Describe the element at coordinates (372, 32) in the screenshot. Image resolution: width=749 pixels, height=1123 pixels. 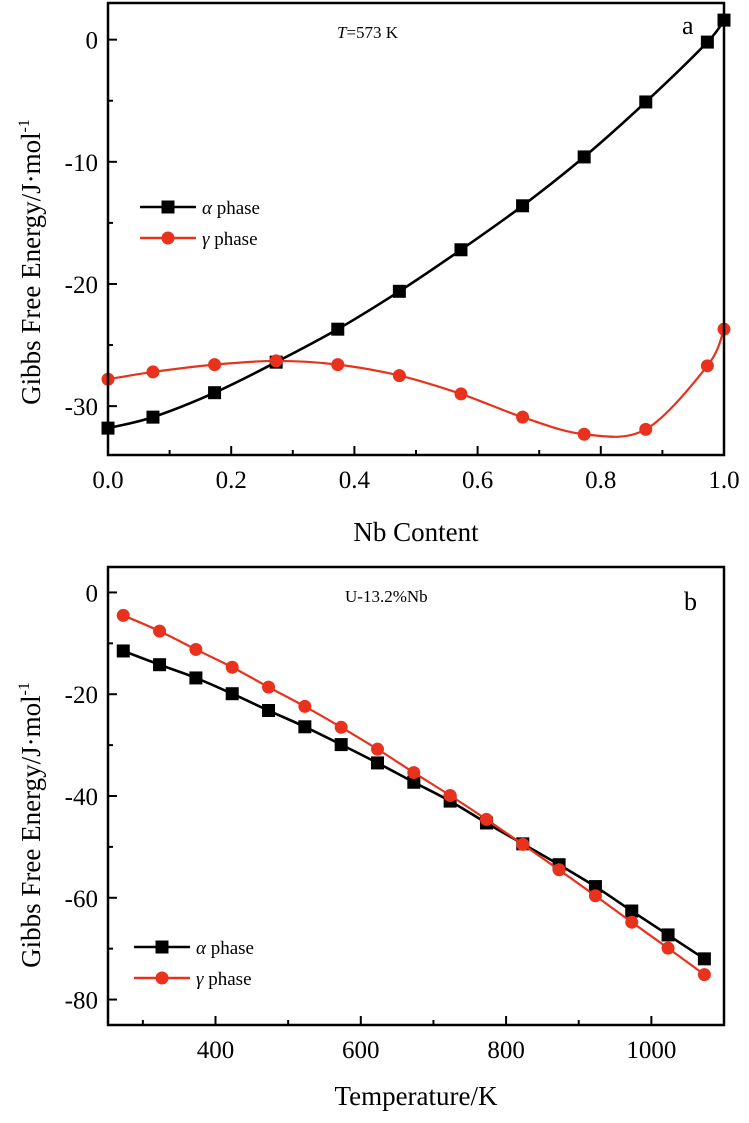
I see `annotation-value: =573 K` at that location.